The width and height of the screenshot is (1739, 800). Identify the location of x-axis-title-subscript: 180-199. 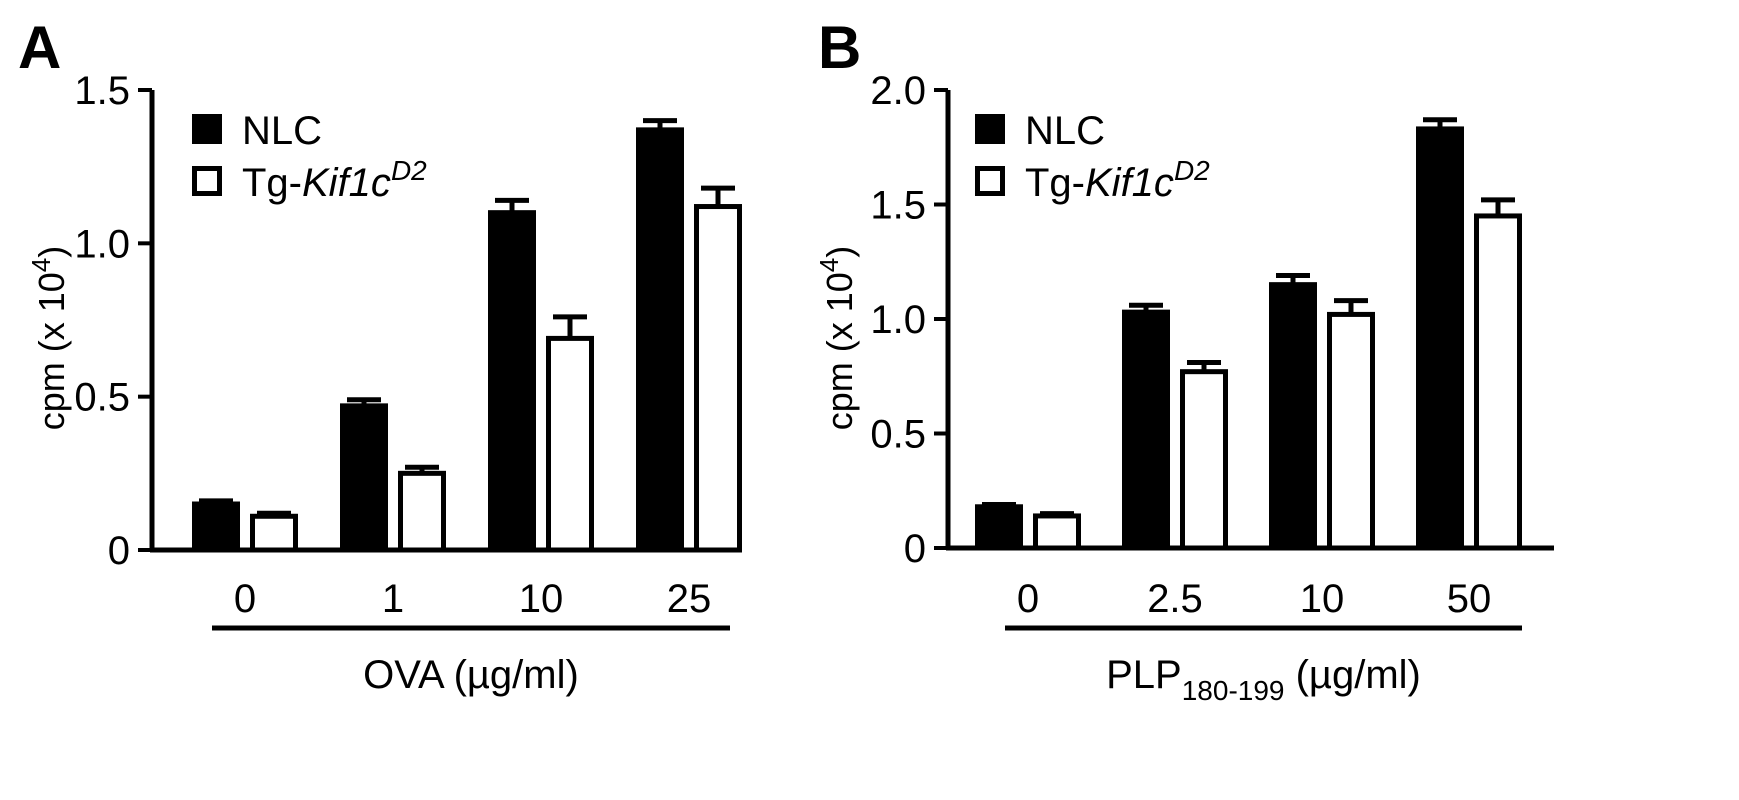
(1233, 690).